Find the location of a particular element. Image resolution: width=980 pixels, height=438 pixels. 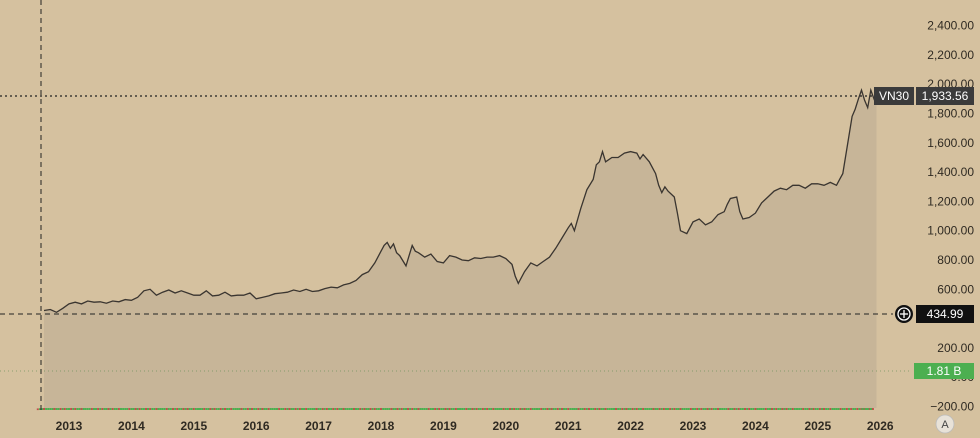

last-value-label: 1,933.56 is located at coordinates (945, 96).